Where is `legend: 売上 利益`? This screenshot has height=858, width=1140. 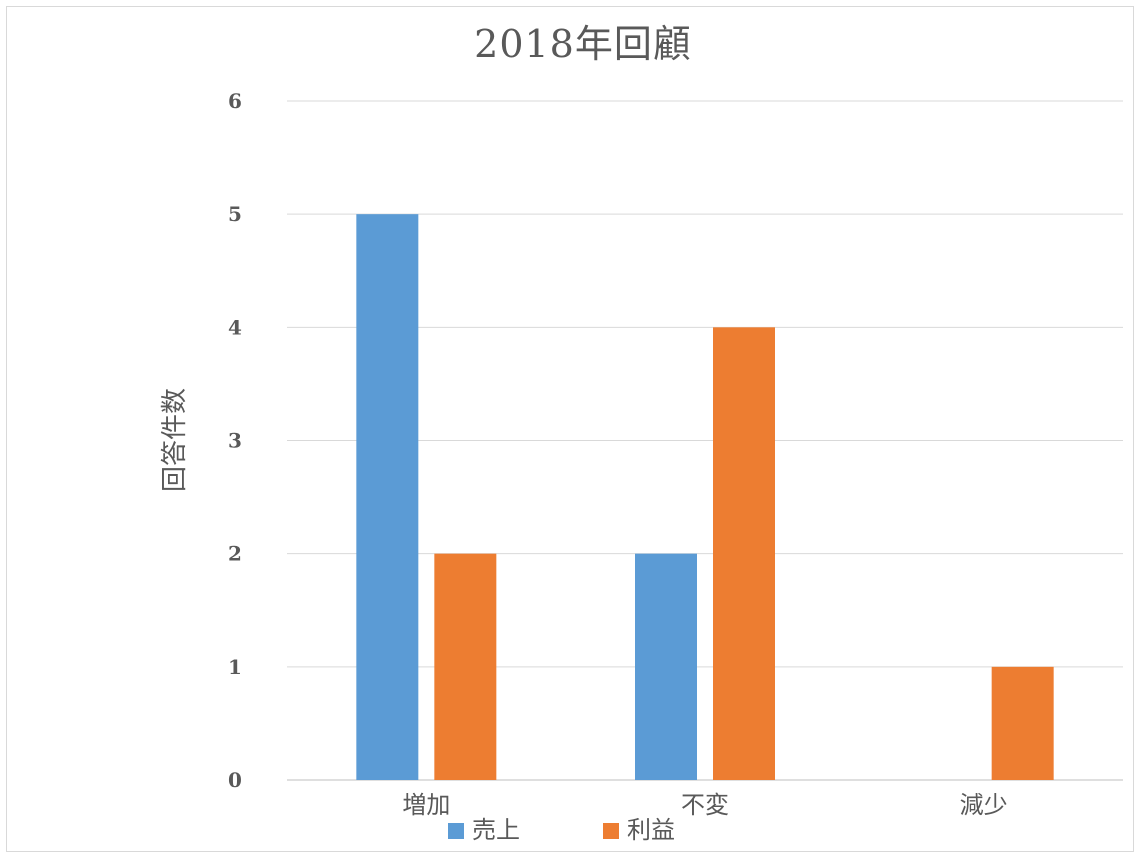
legend: 売上 利益 is located at coordinates (561, 830).